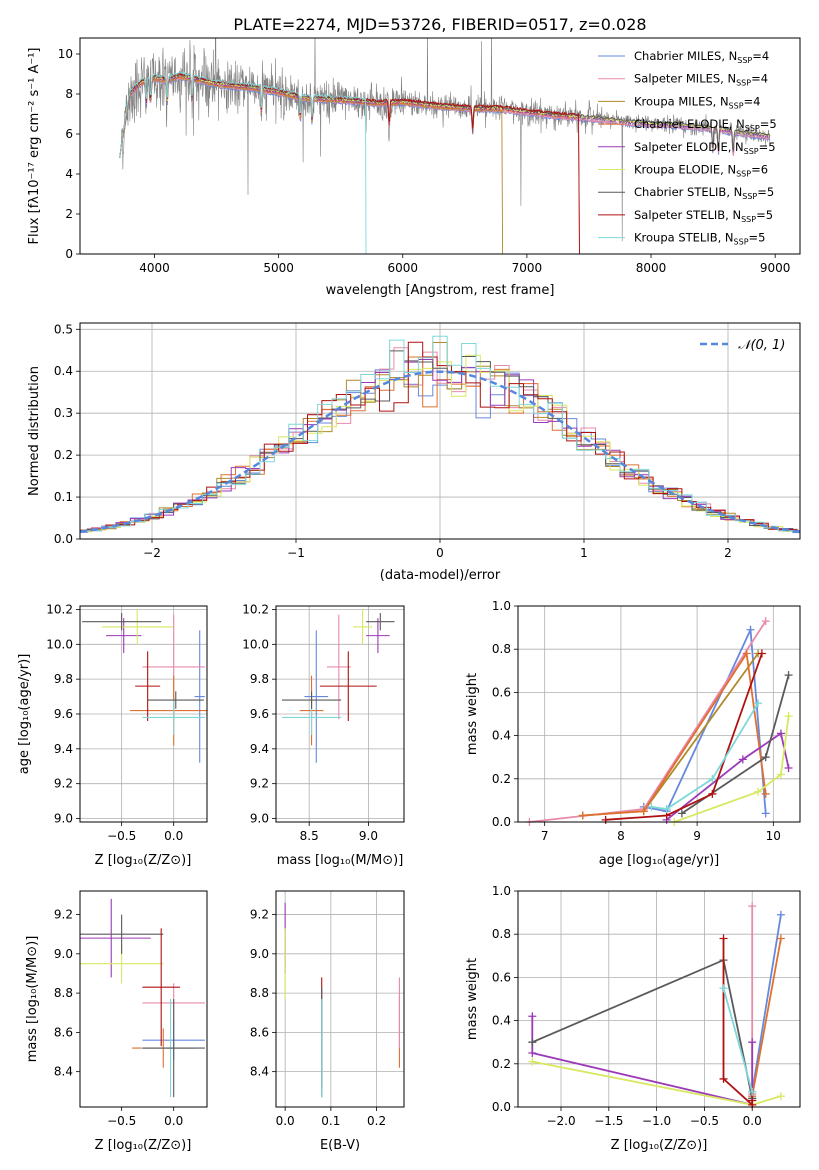  What do you see at coordinates (129, 1013) in the screenshot?
I see `mass-vs-metallicity-plot-area: −0.5 0.0 8.4 8.6 8.8 9.0 9.2` at bounding box center [129, 1013].